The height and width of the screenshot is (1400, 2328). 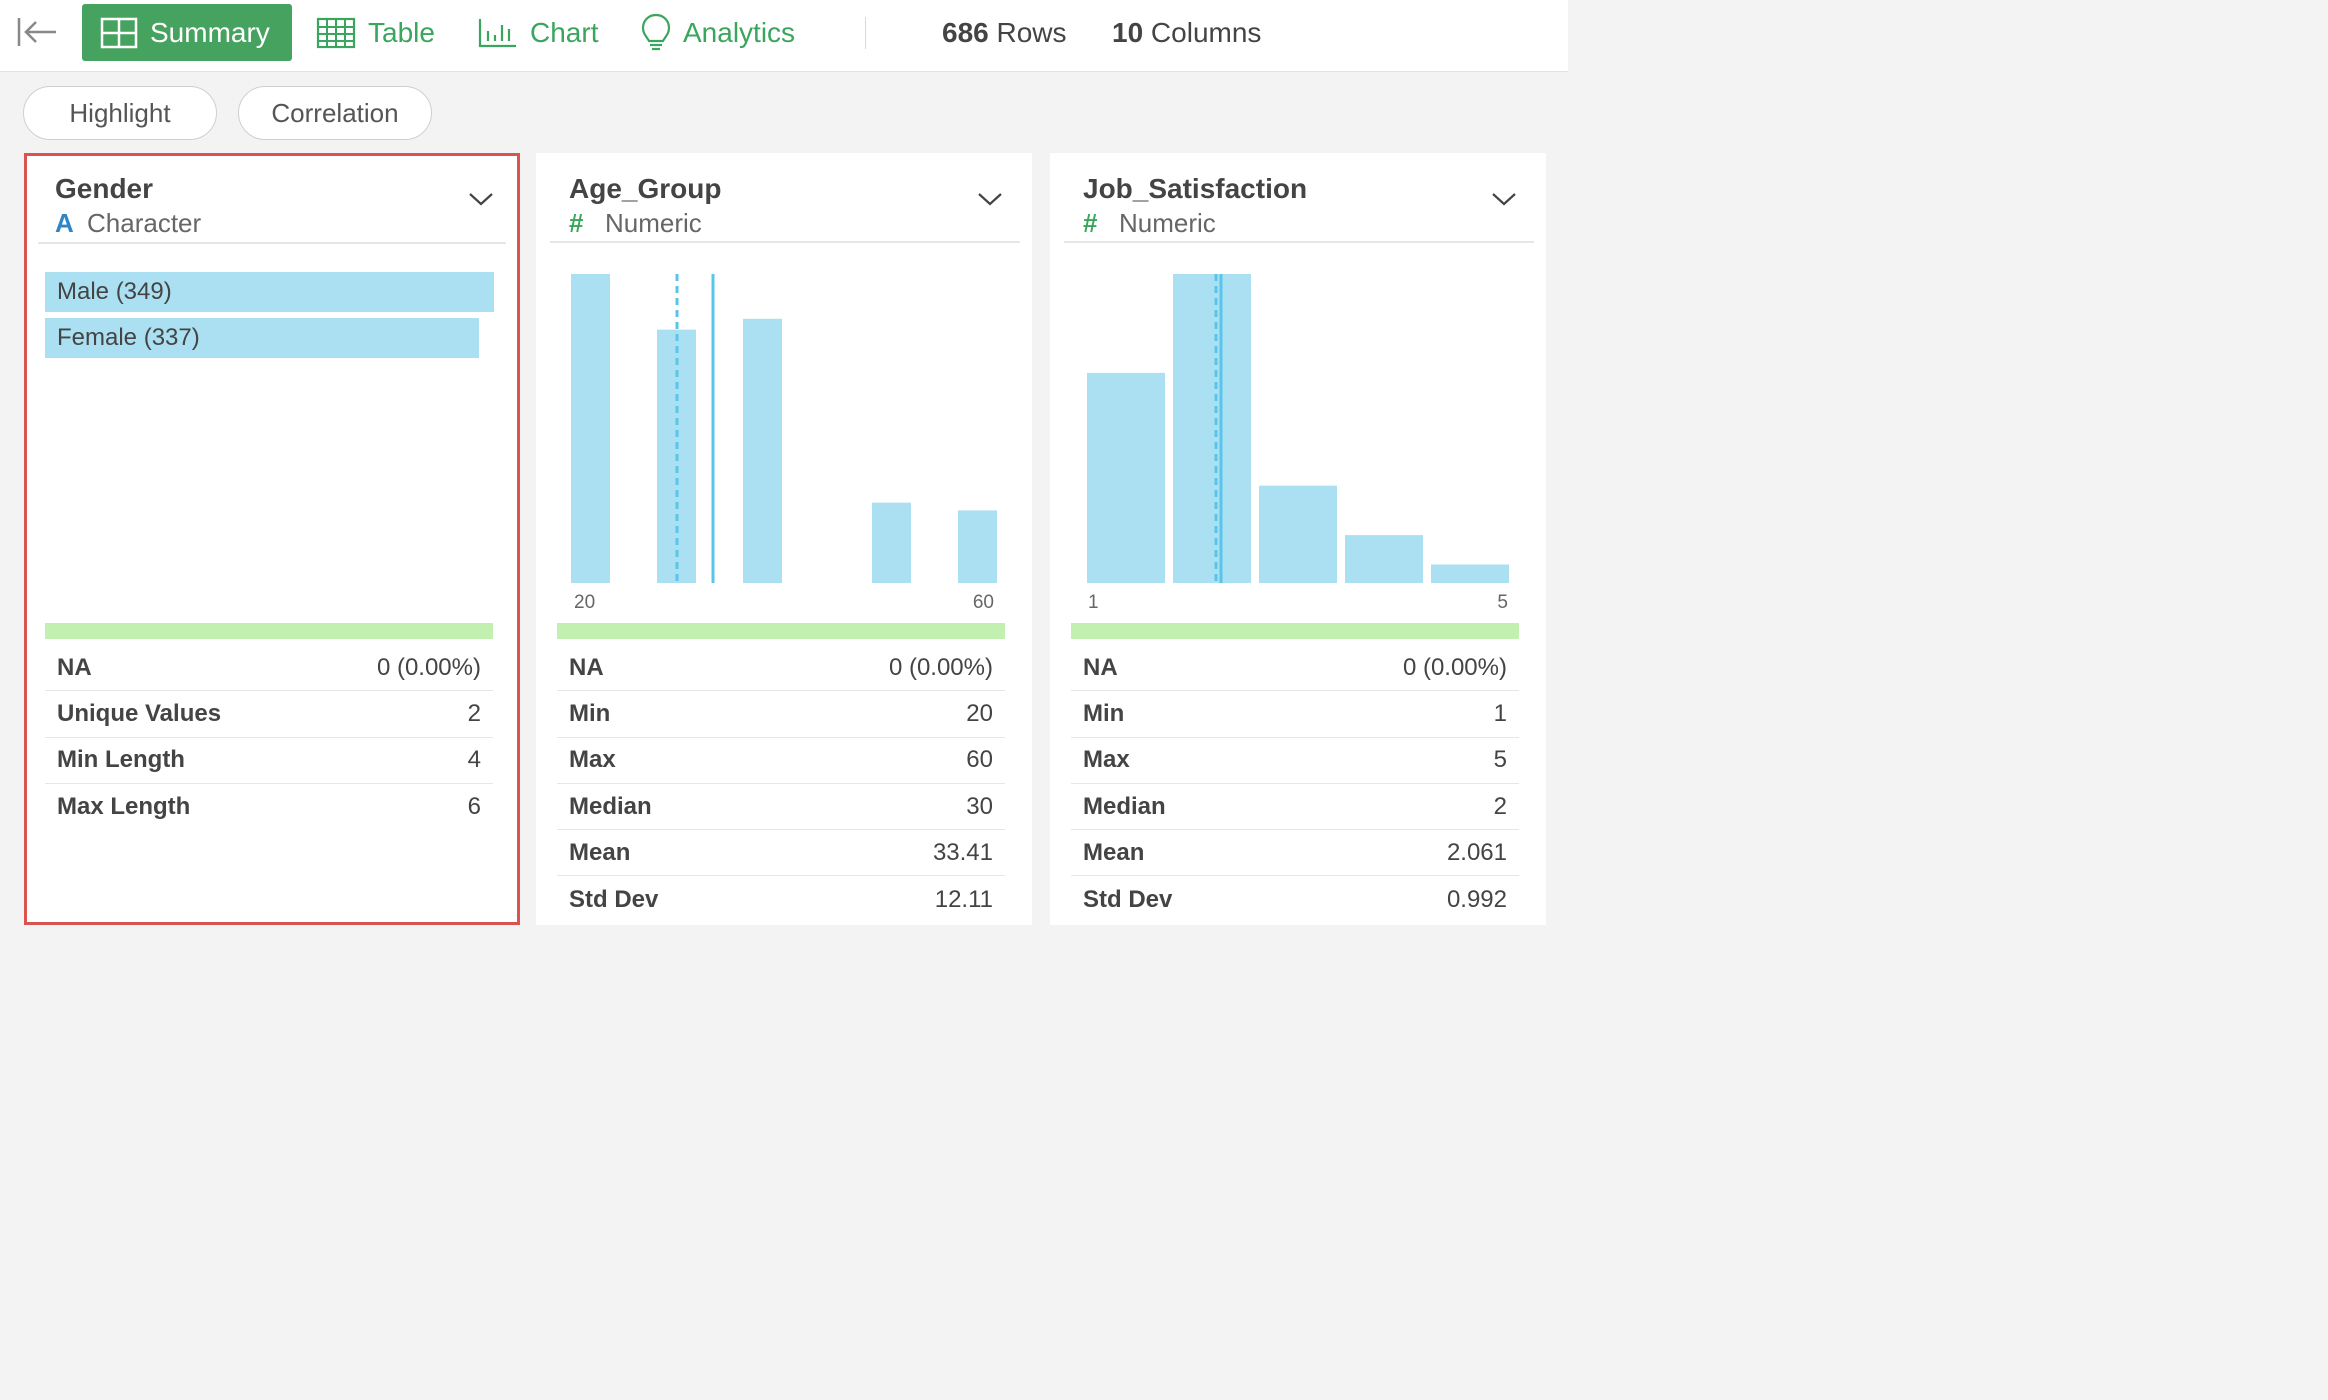 I want to click on tab-table-label: Table, so click(x=401, y=32).